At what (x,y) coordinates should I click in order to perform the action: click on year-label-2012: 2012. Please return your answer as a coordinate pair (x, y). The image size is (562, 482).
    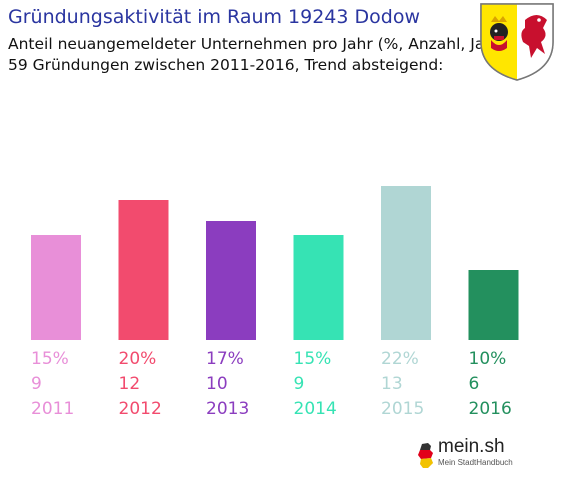
    Looking at the image, I should click on (140, 409).